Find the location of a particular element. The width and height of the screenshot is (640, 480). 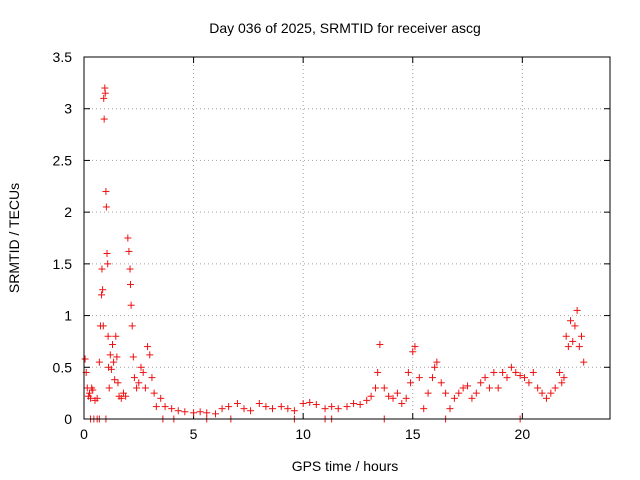

y-tick-label: 1.5 is located at coordinates (63, 264).